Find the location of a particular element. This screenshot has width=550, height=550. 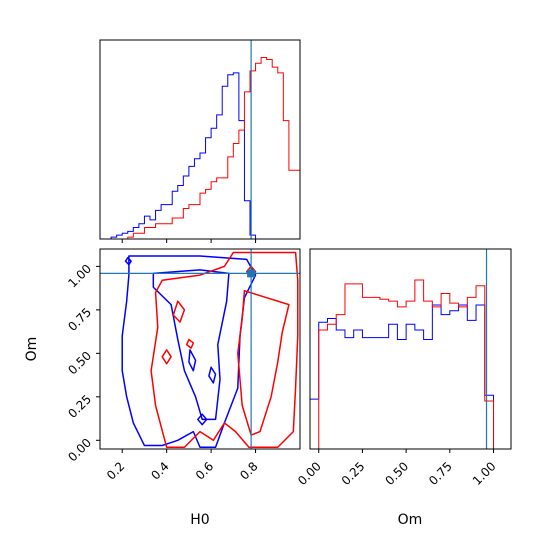

h0-x-tick-label: 0.6 is located at coordinates (204, 470).